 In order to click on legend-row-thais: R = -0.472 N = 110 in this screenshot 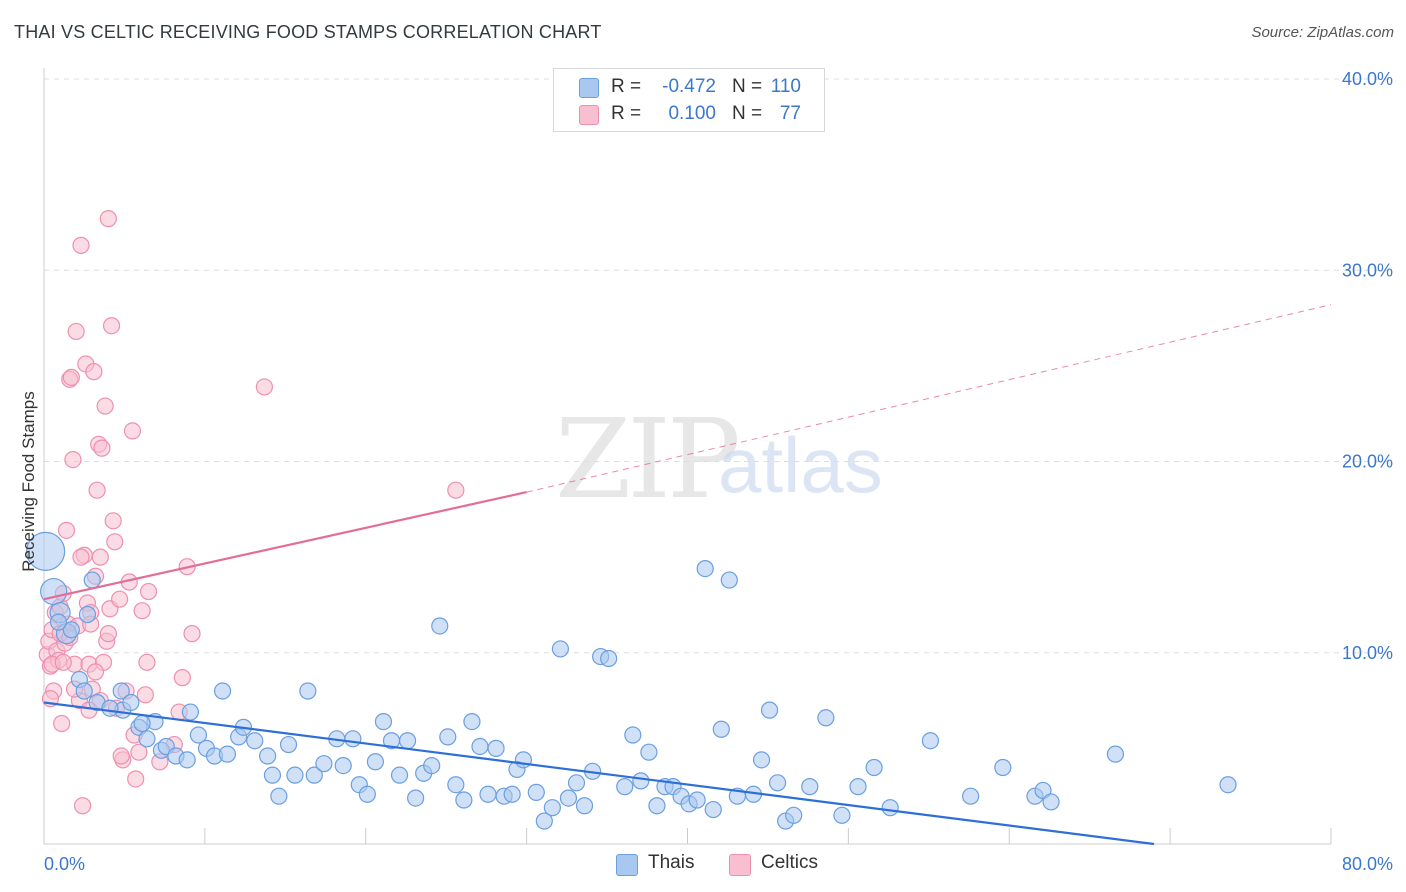, I will do `click(689, 87)`.